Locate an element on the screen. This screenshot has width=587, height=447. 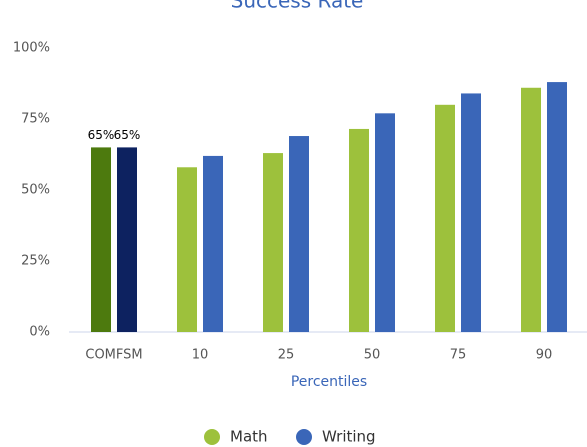
legend-label: Writing is located at coordinates (349, 437).